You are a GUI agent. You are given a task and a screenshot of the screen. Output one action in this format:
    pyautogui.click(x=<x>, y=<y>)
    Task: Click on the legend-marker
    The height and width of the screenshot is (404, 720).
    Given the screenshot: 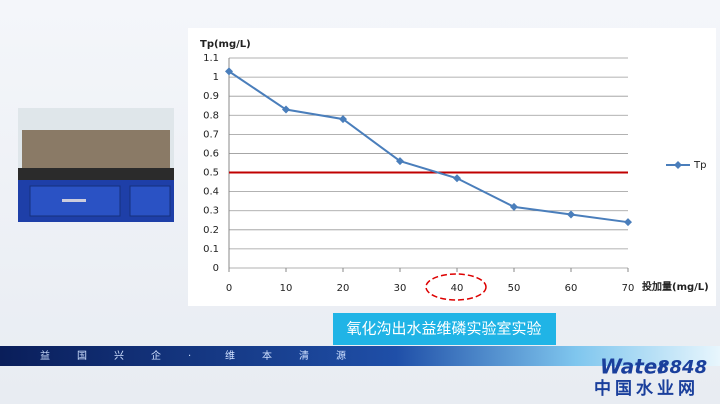 What is the action you would take?
    pyautogui.click(x=678, y=165)
    